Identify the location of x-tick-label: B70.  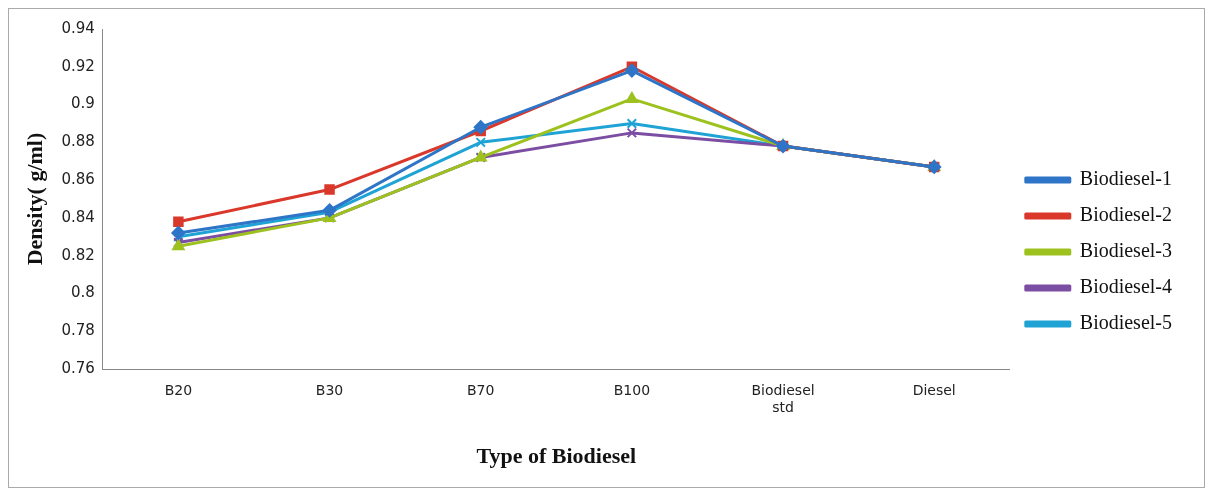
(481, 390).